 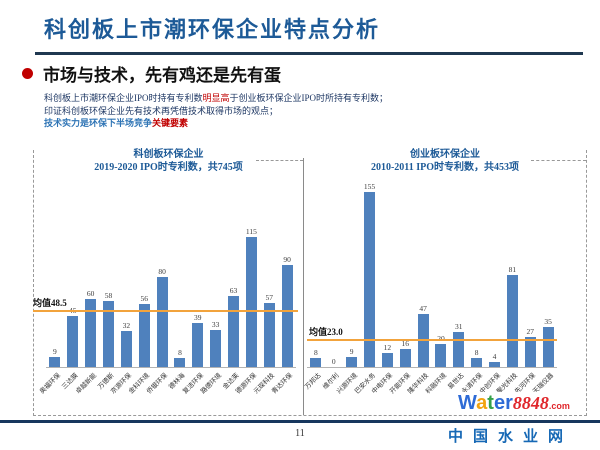 I want to click on note-line-3-pre: 技术实力是环保下半场竞争, so click(x=98, y=123).